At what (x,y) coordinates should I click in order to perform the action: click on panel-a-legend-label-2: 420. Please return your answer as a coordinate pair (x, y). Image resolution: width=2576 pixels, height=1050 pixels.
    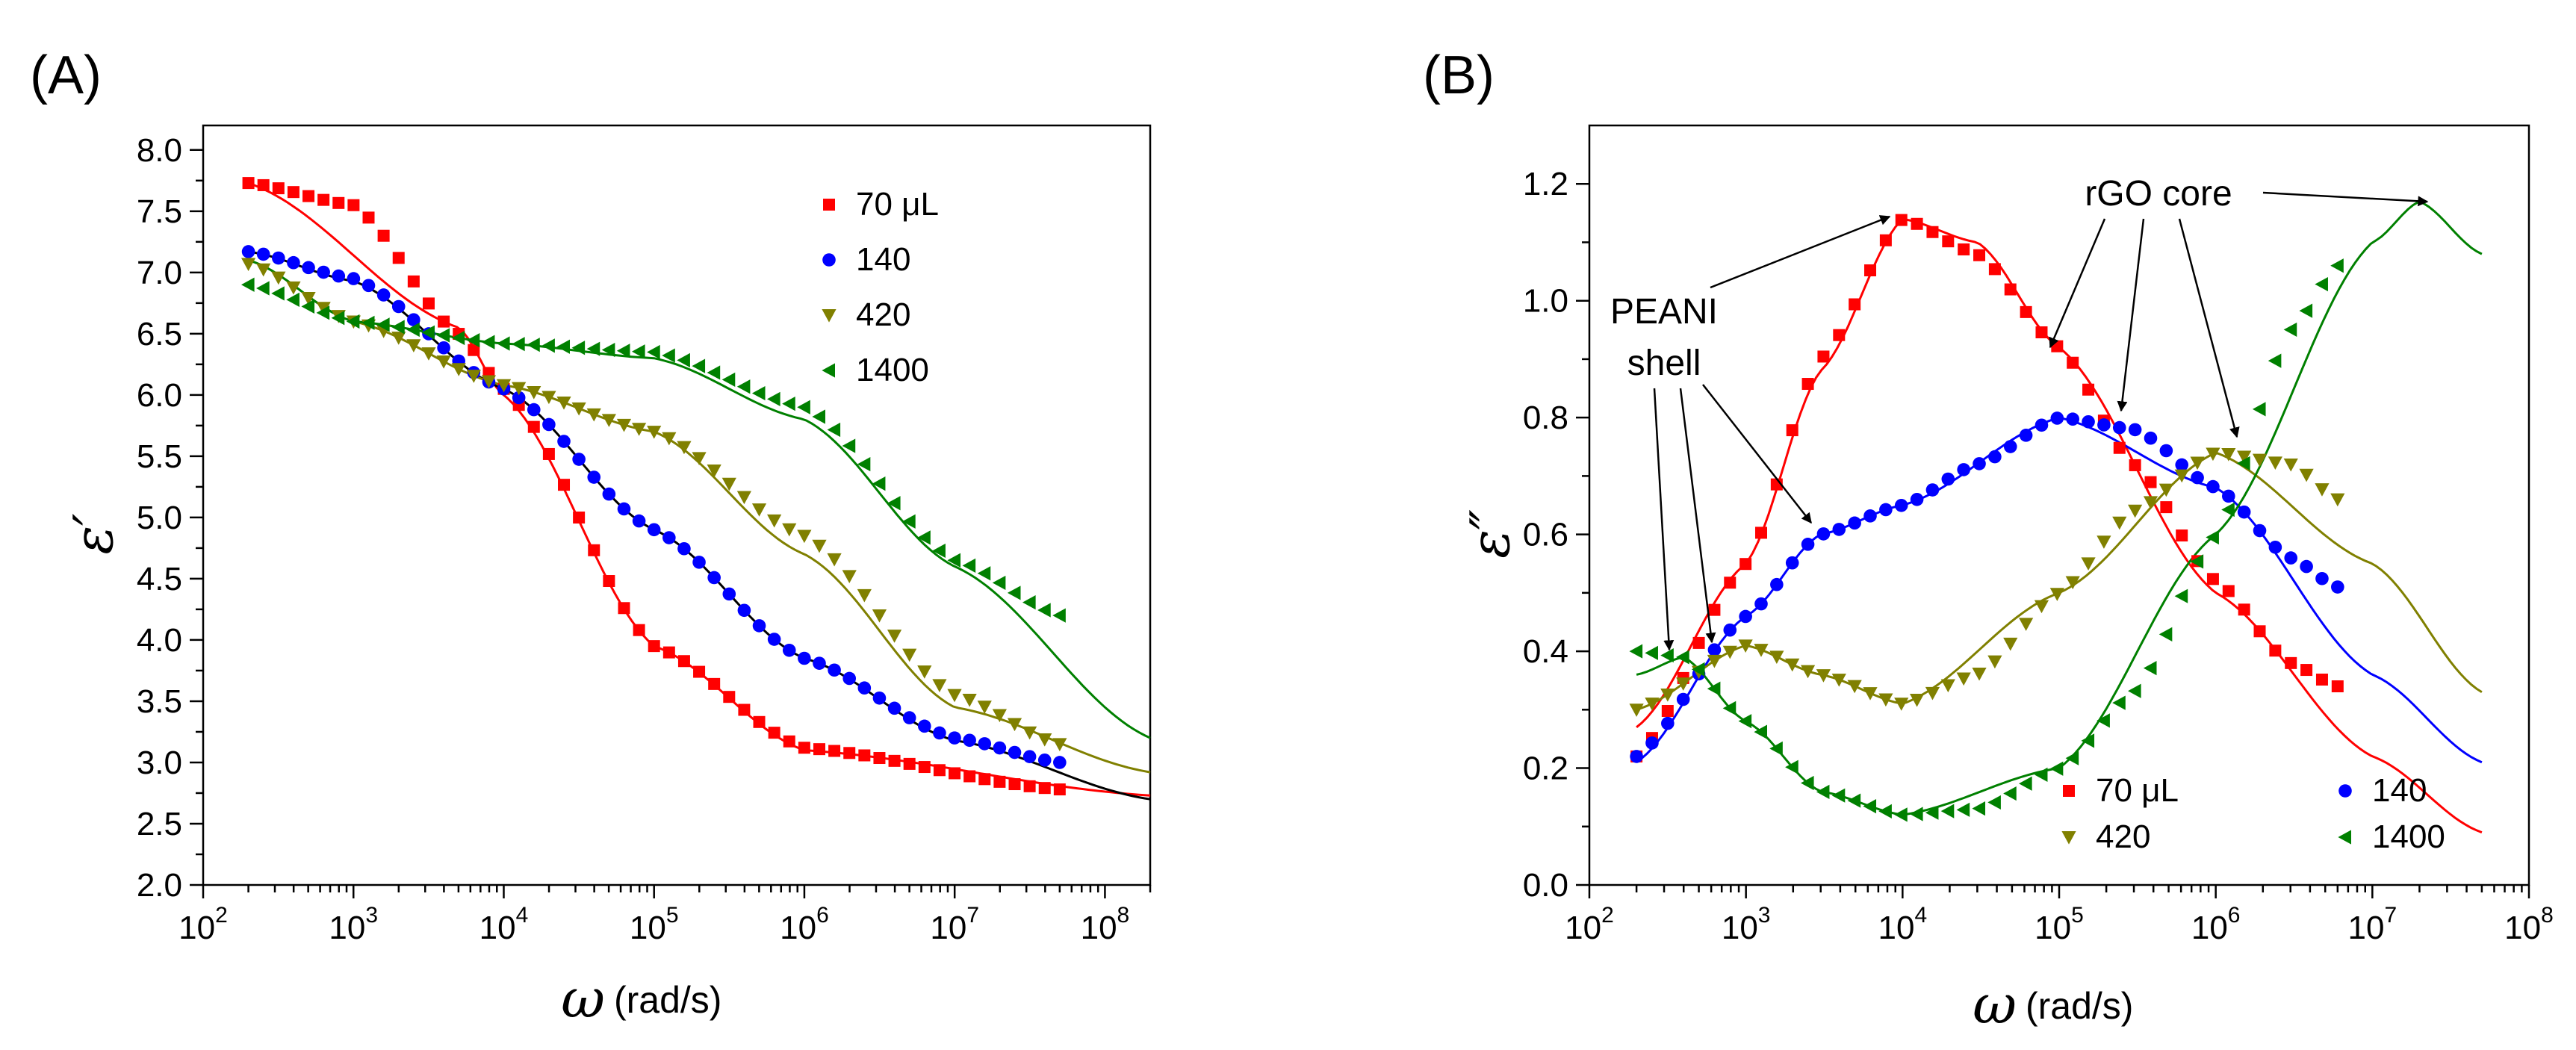
    Looking at the image, I should click on (883, 314).